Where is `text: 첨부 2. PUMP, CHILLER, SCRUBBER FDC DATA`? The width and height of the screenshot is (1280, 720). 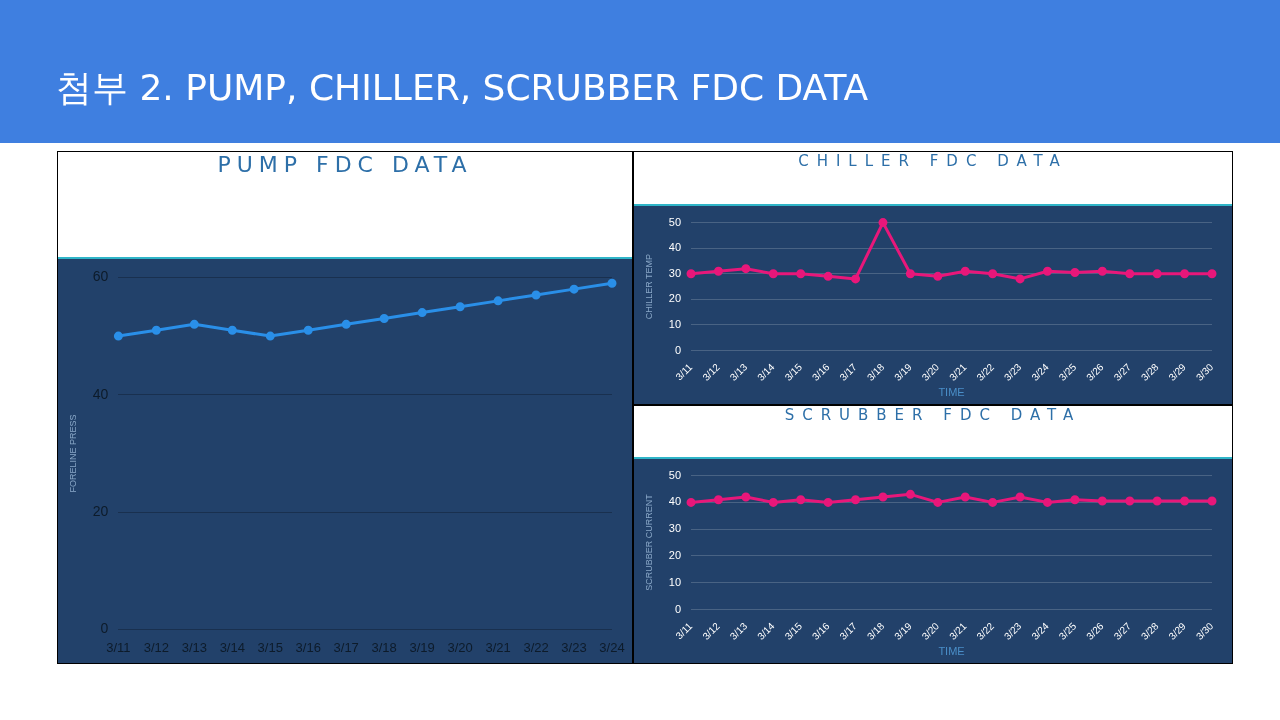 text: 첨부 2. PUMP, CHILLER, SCRUBBER FDC DATA is located at coordinates (462, 88).